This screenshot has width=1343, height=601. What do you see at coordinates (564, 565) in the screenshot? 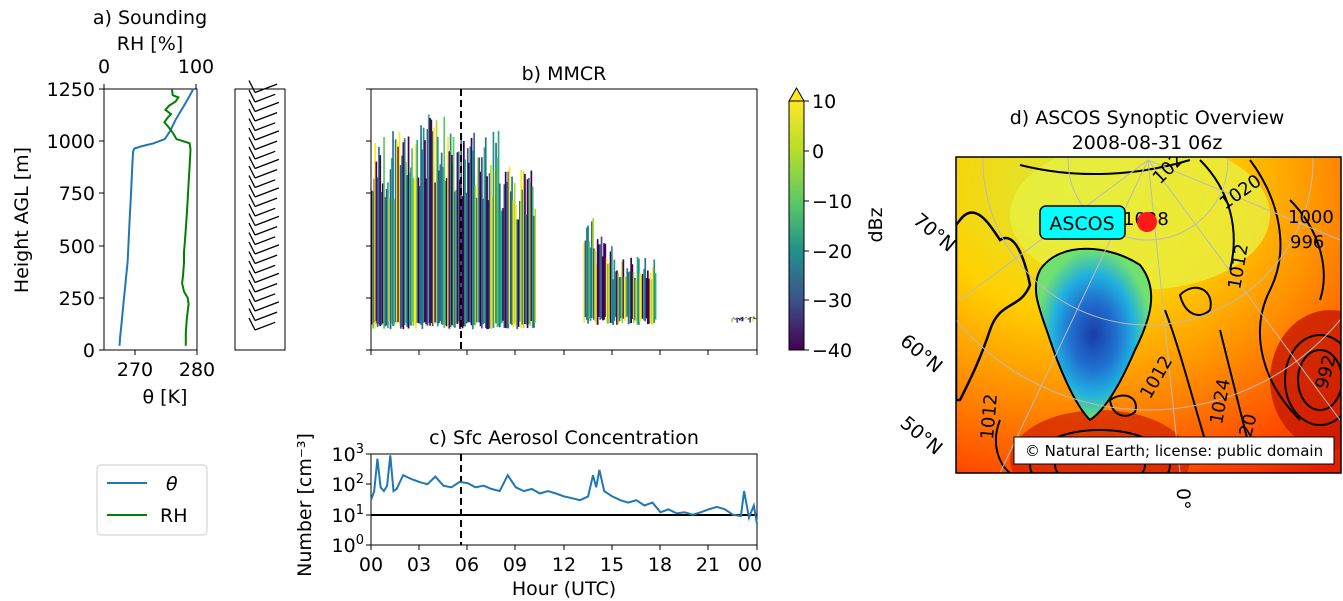
I see `xtick-12: 12` at bounding box center [564, 565].